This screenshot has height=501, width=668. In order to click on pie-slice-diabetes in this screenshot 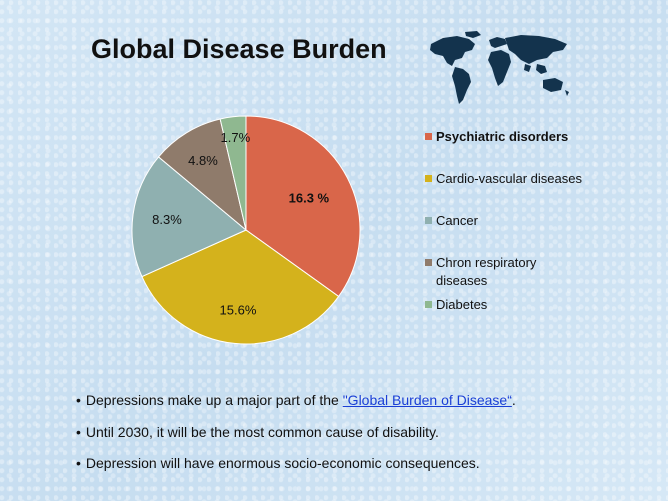, I will do `click(233, 173)`.